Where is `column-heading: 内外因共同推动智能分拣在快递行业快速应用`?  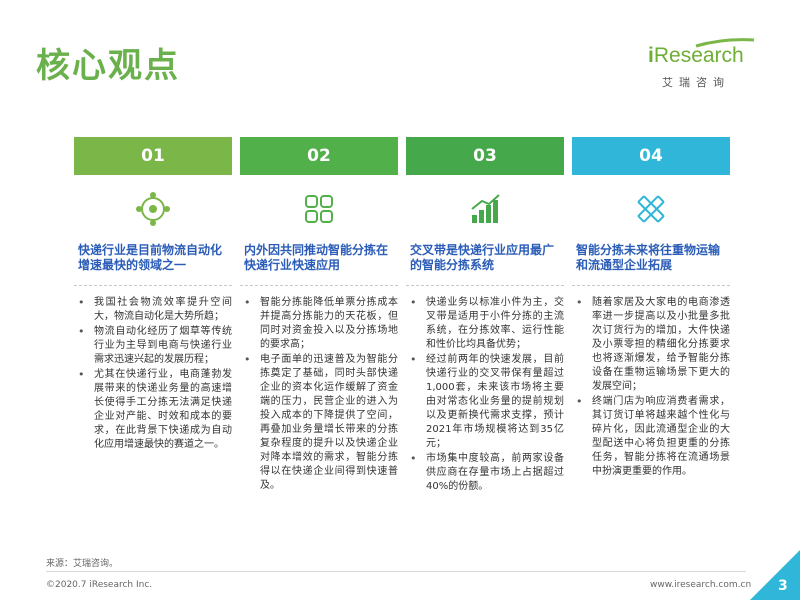
column-heading: 内外因共同推动智能分拣在快递行业快速应用 is located at coordinates (316, 257).